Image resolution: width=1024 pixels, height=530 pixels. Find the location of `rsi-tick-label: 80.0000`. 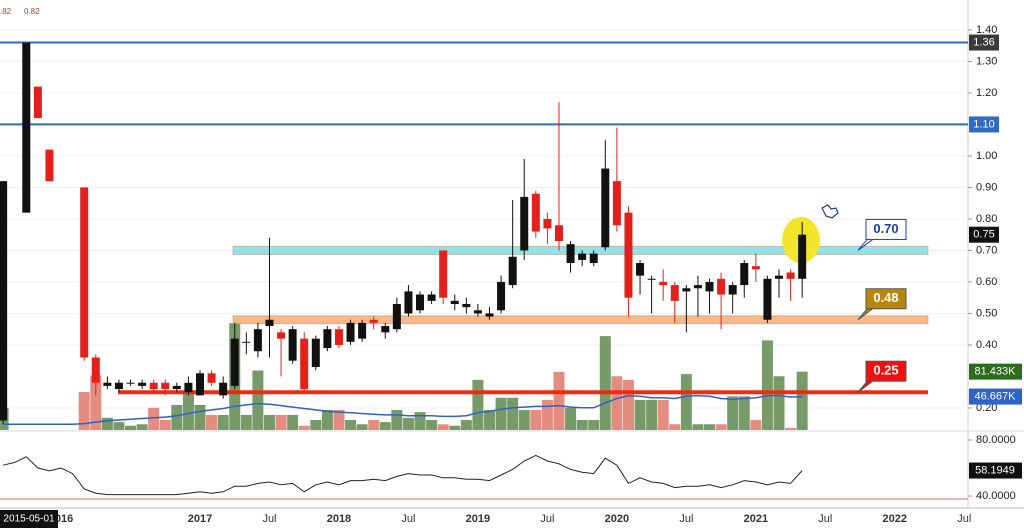

rsi-tick-label: 80.0000 is located at coordinates (996, 440).